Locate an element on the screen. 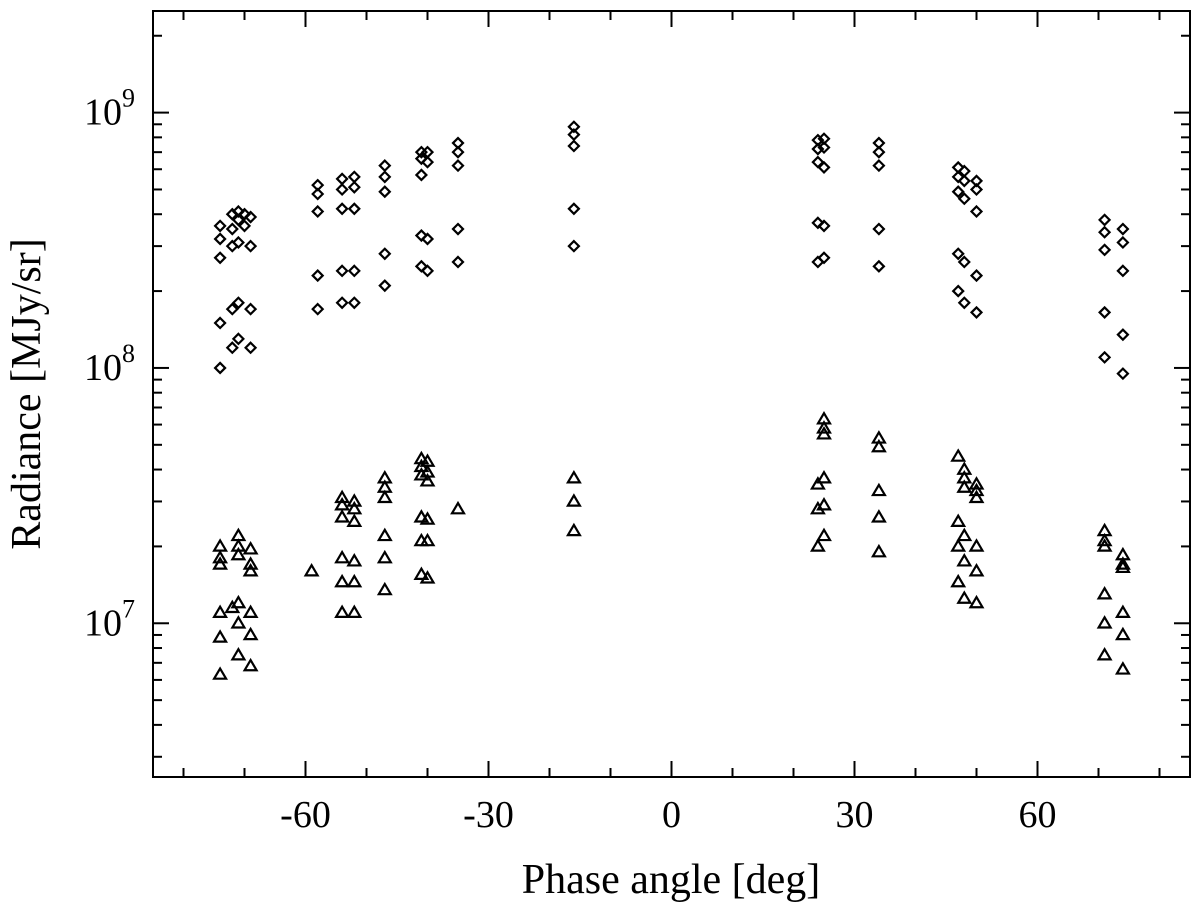 This screenshot has height=910, width=1200. x-tick-label: -30 is located at coordinates (488, 815).